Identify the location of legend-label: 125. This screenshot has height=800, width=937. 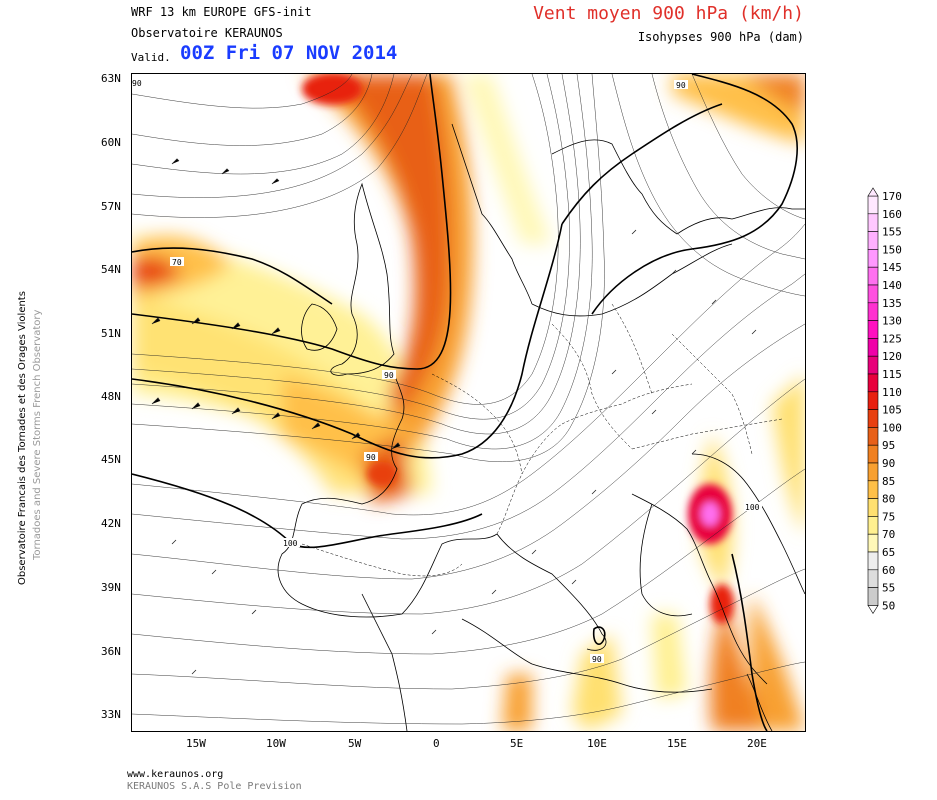
(892, 338).